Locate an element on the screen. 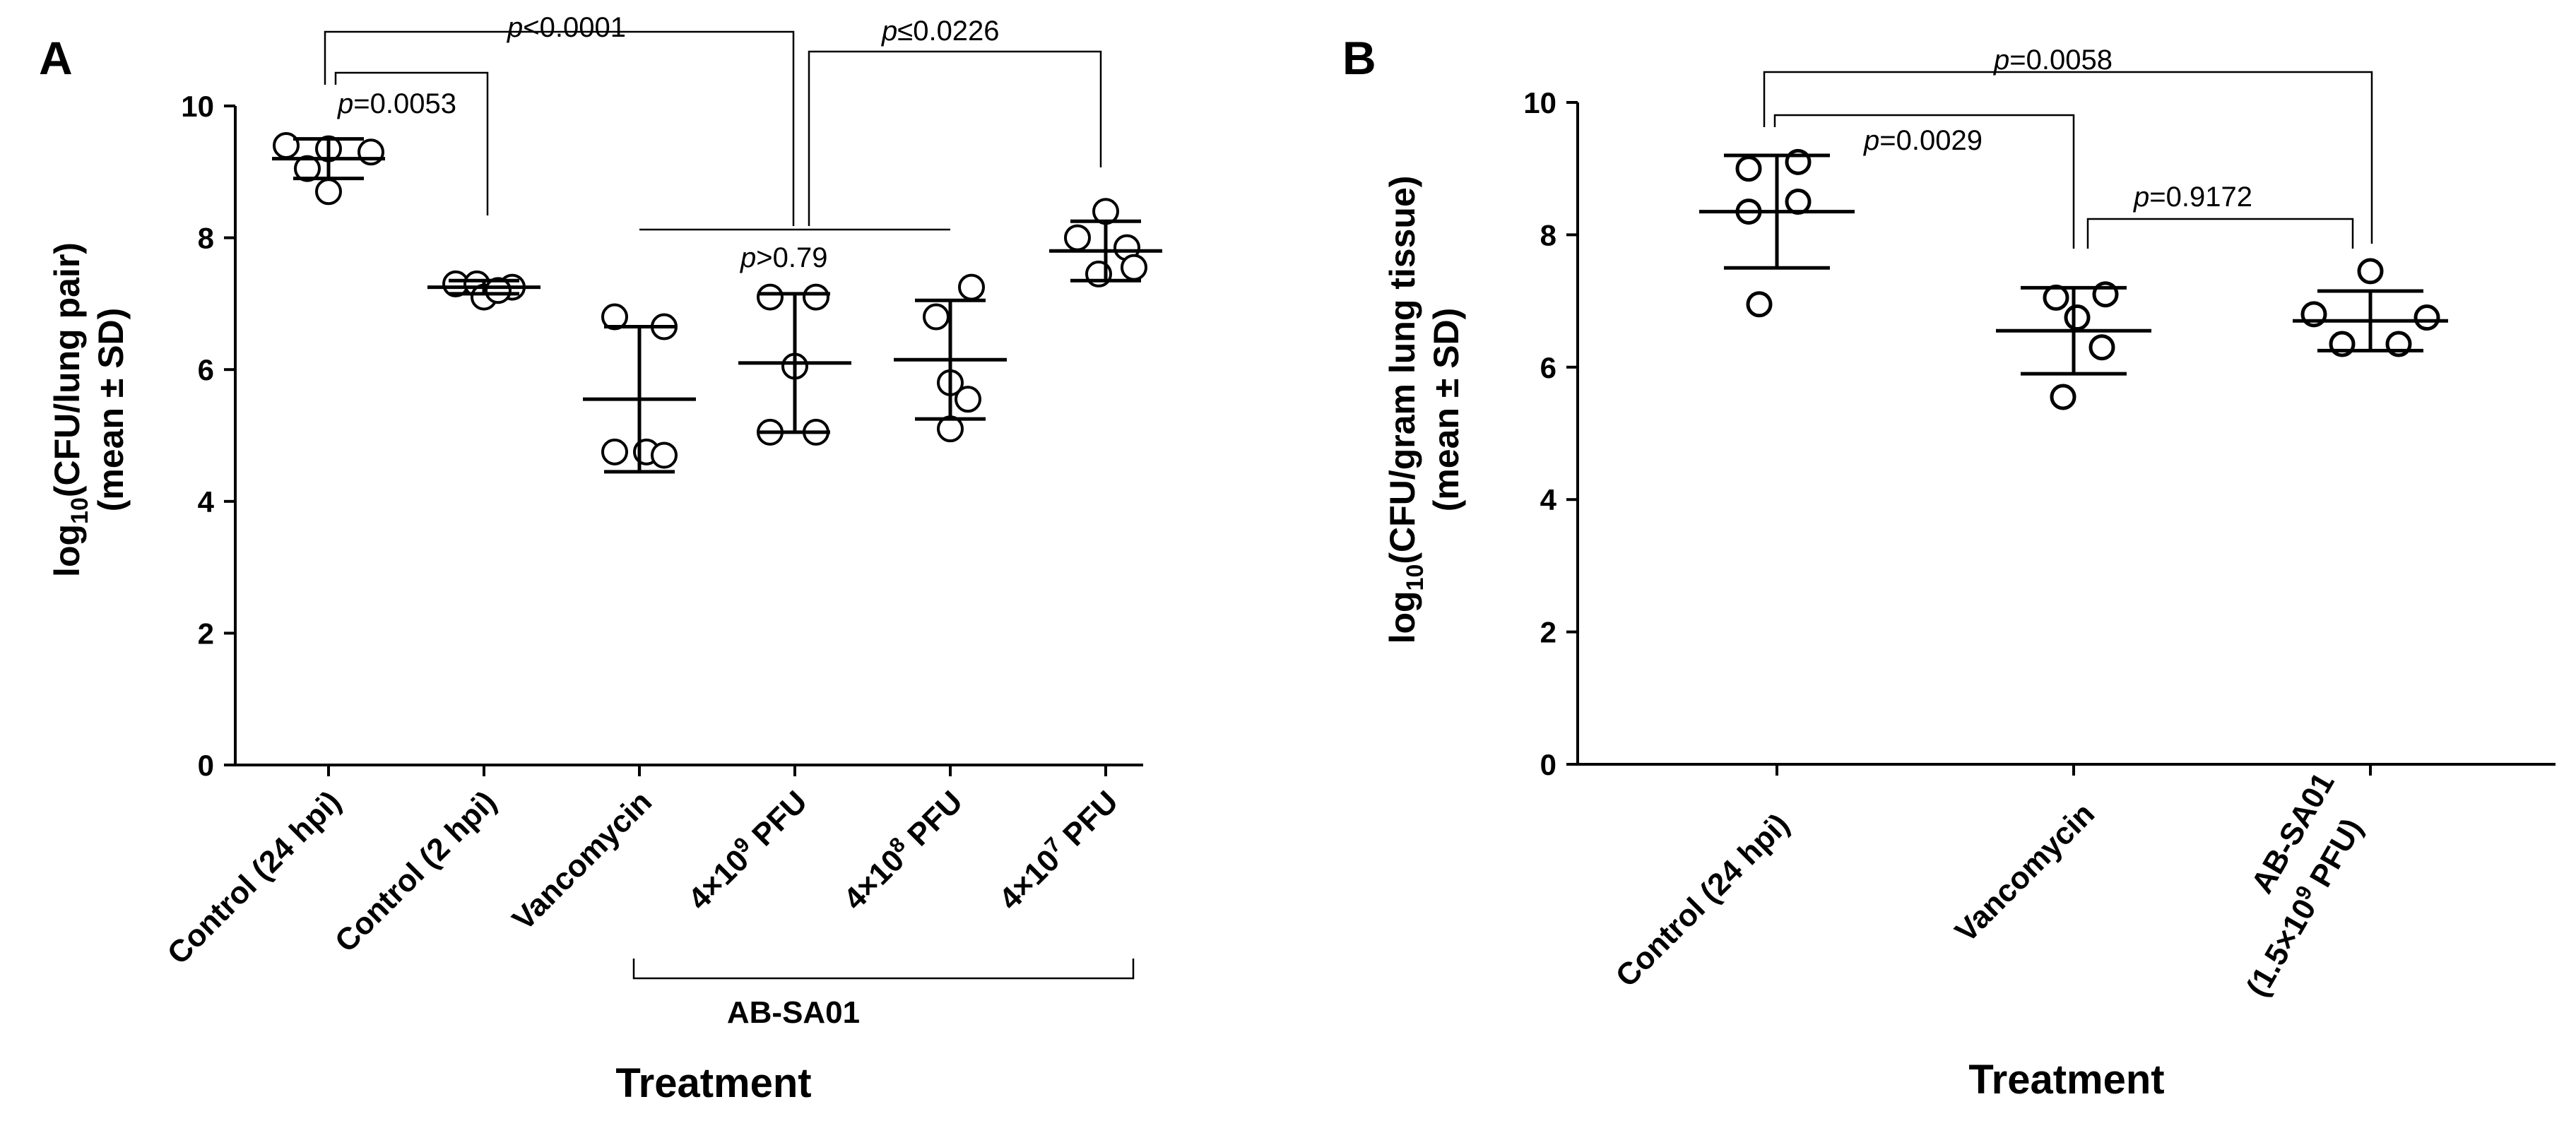 This screenshot has height=1121, width=2576. panel-a-cat-3: 4×109 PFU is located at coordinates (747, 850).